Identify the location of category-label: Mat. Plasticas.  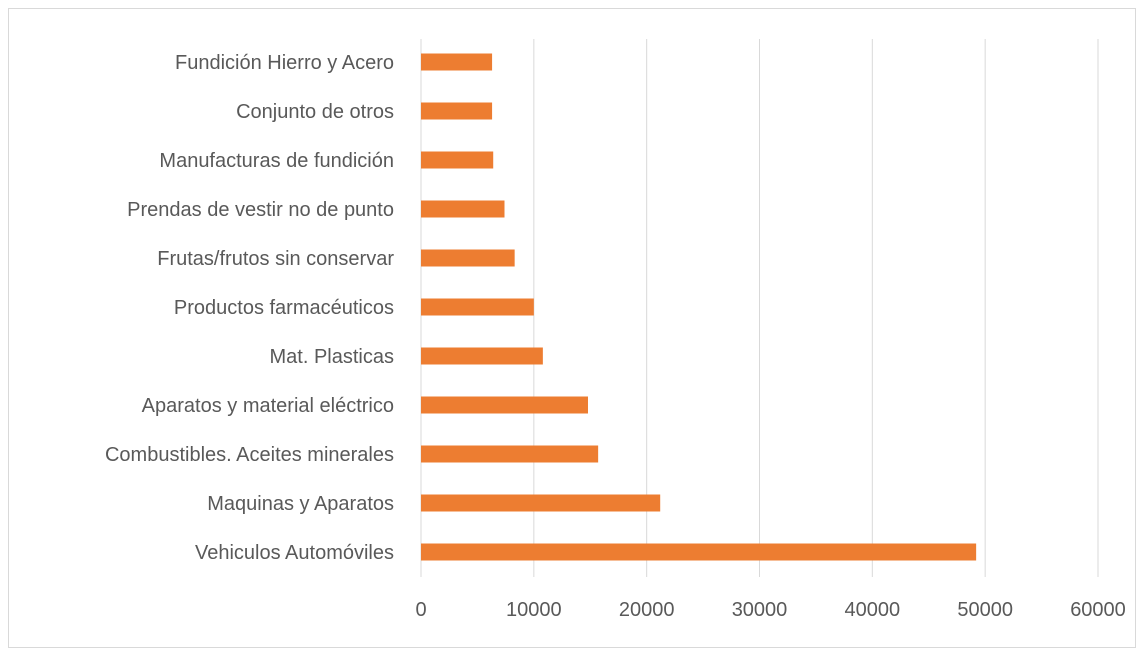
(332, 357).